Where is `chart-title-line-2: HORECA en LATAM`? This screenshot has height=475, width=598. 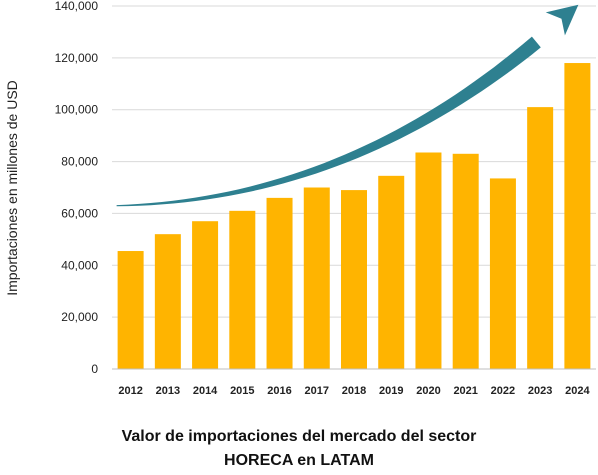 chart-title-line-2: HORECA en LATAM is located at coordinates (299, 460).